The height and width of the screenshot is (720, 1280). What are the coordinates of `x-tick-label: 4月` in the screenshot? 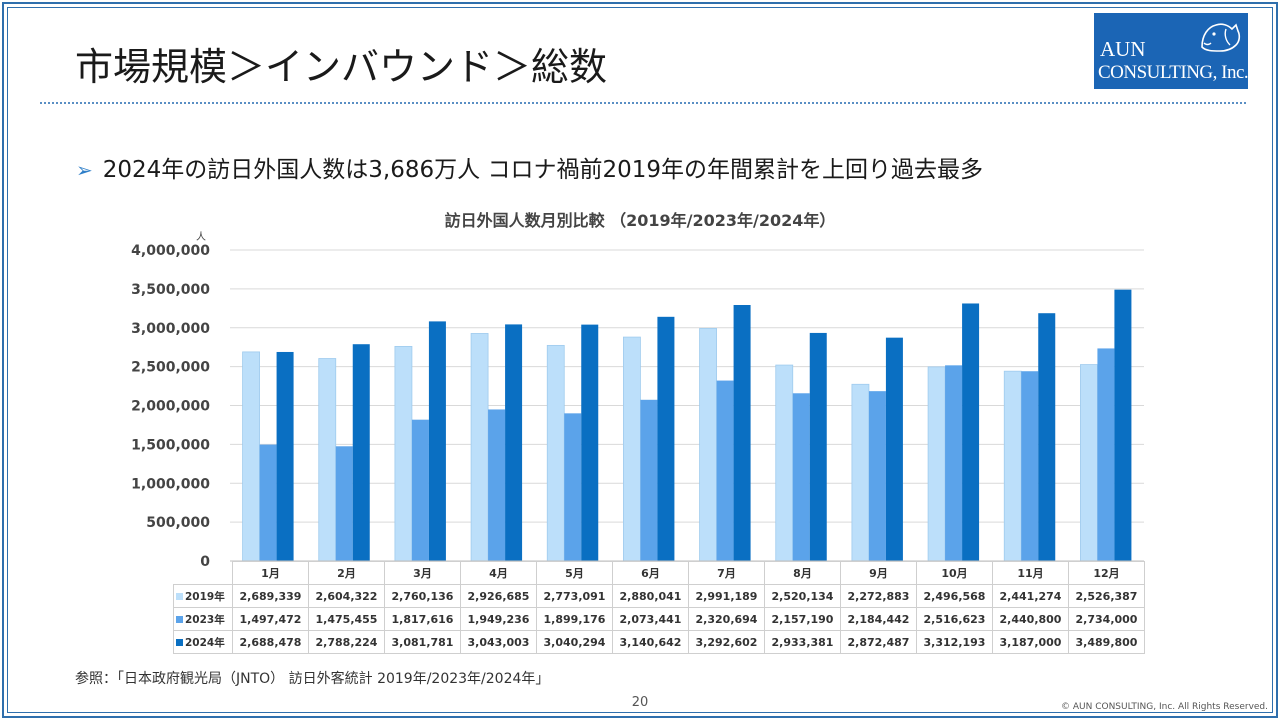 It's located at (498, 573).